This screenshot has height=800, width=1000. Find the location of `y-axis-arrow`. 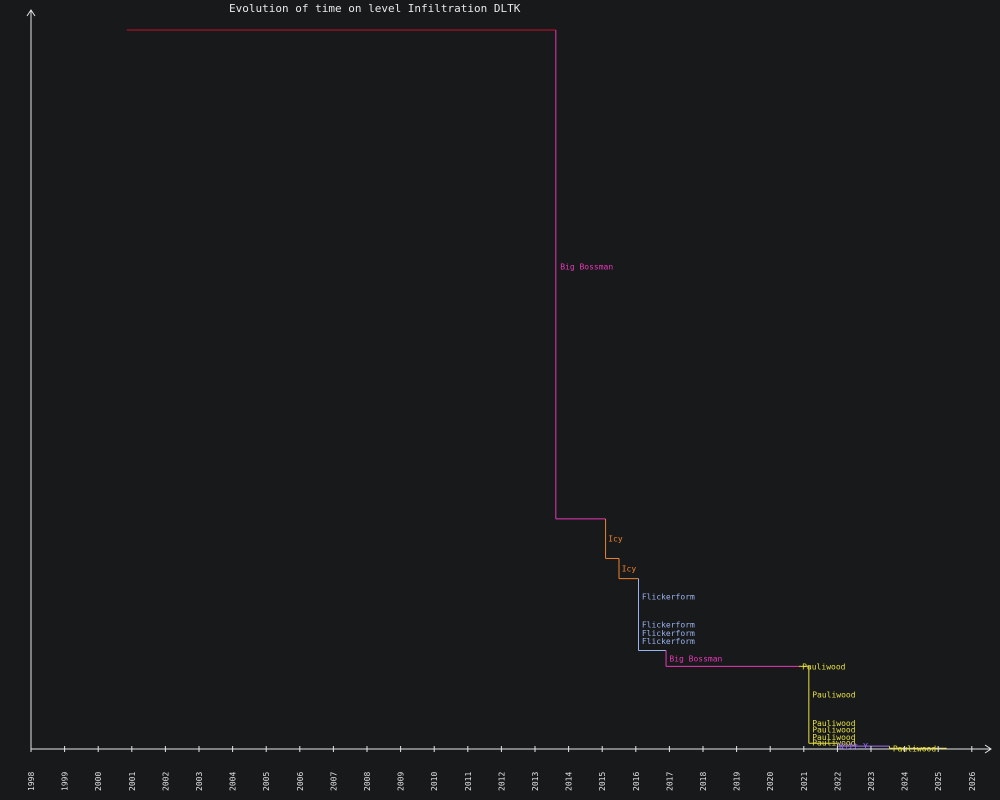

y-axis-arrow is located at coordinates (31, 13).